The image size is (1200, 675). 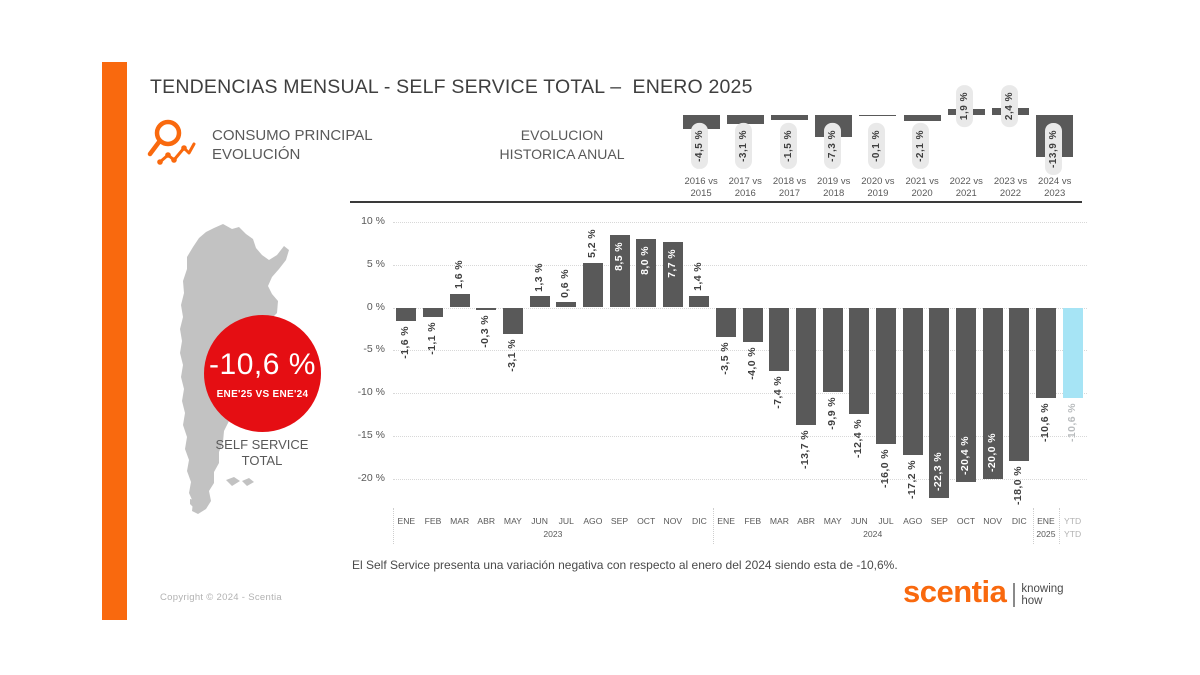 What do you see at coordinates (262, 460) in the screenshot?
I see `map-label-line2: TOTAL` at bounding box center [262, 460].